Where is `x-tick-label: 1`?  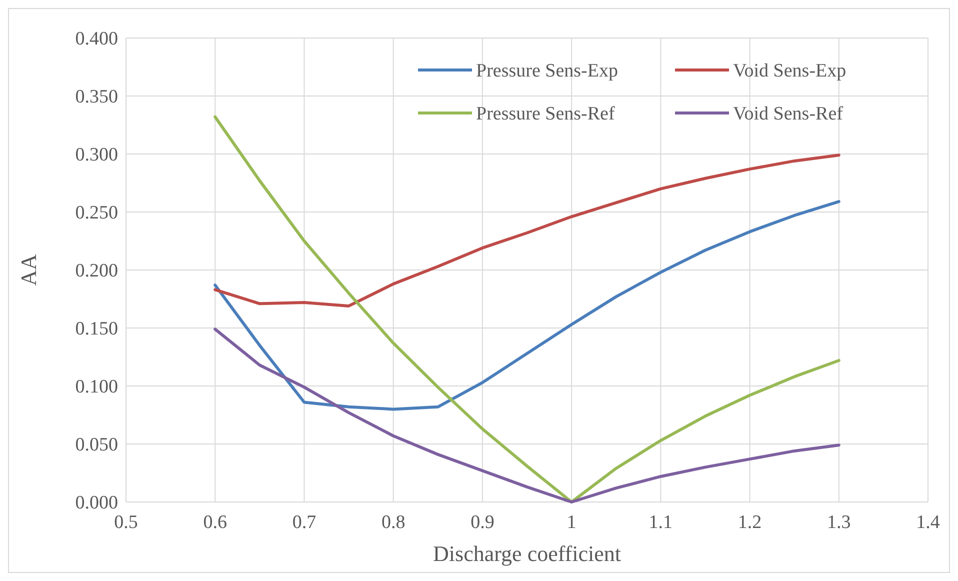 x-tick-label: 1 is located at coordinates (571, 522).